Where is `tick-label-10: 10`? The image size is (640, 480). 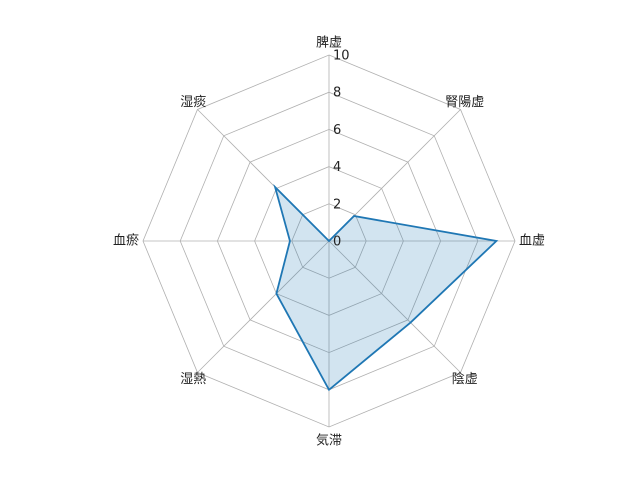
tick-label-10: 10 is located at coordinates (341, 56).